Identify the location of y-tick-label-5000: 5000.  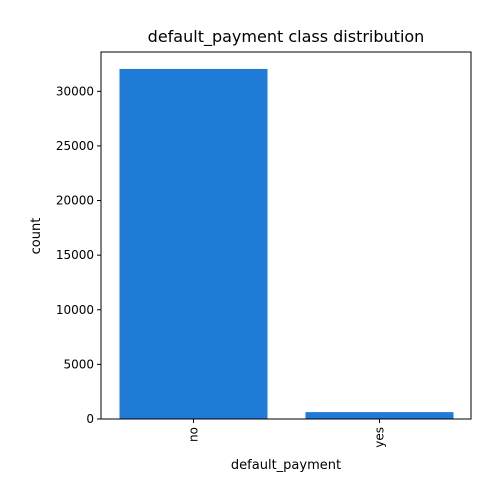
(78, 364).